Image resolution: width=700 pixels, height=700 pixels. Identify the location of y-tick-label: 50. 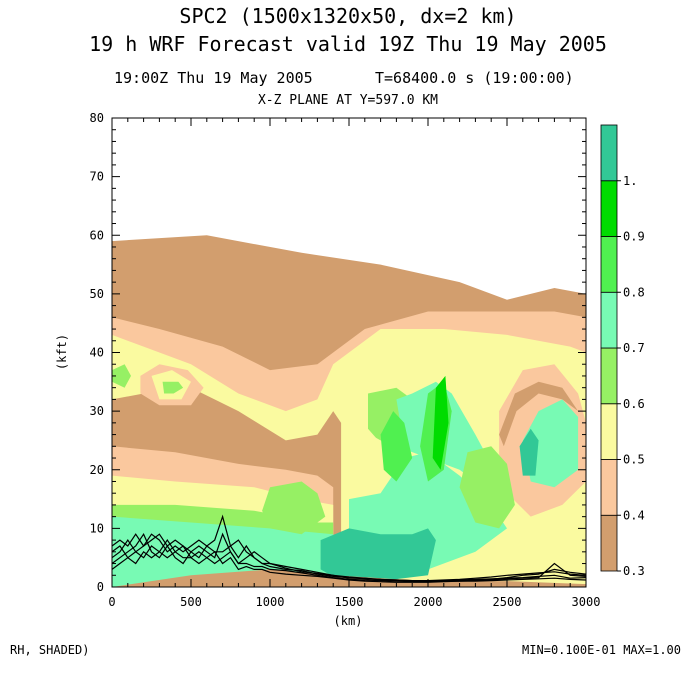
(97, 294).